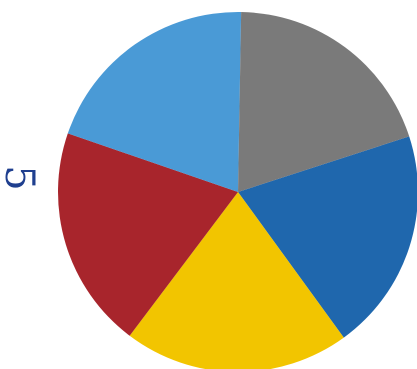  I want to click on handwritten-number-label: 5, so click(21, 177).